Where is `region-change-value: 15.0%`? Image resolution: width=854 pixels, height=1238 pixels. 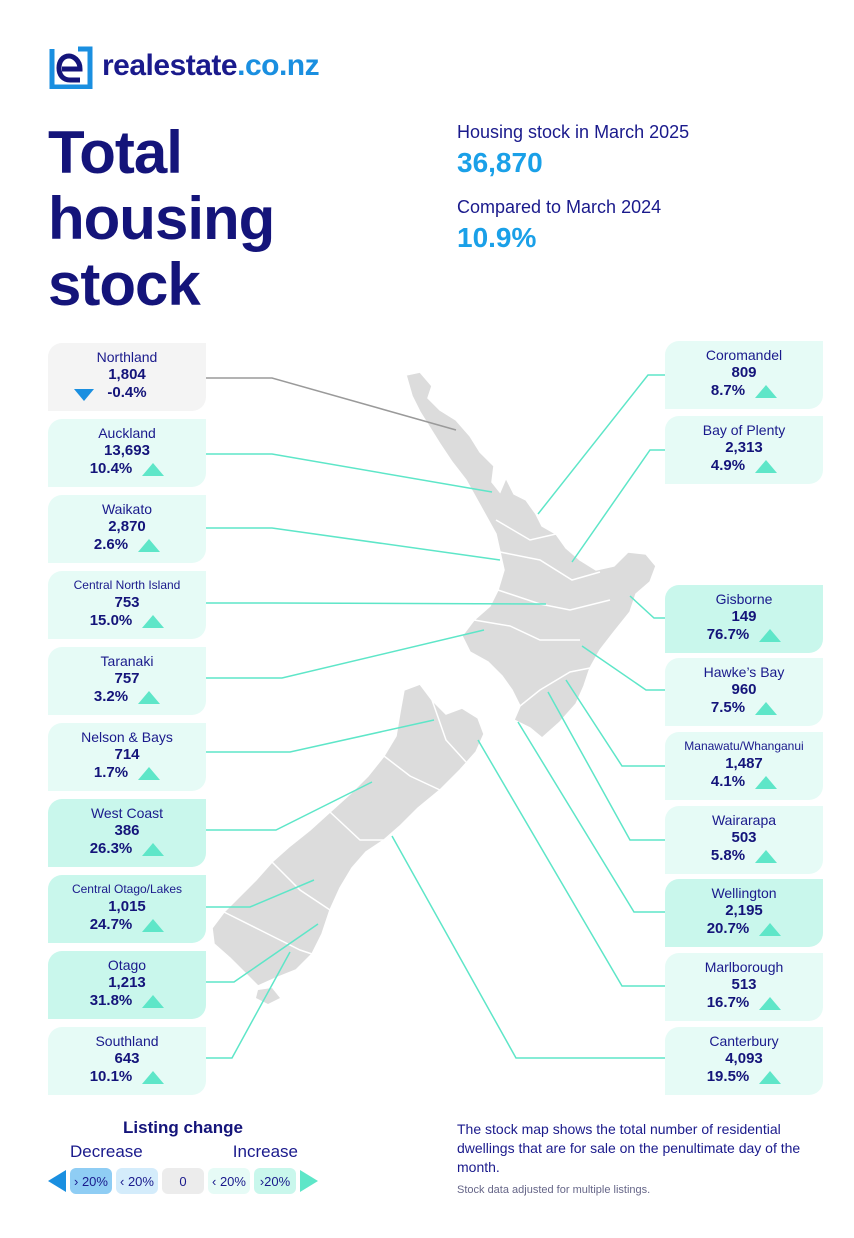
region-change-value: 15.0% is located at coordinates (111, 620).